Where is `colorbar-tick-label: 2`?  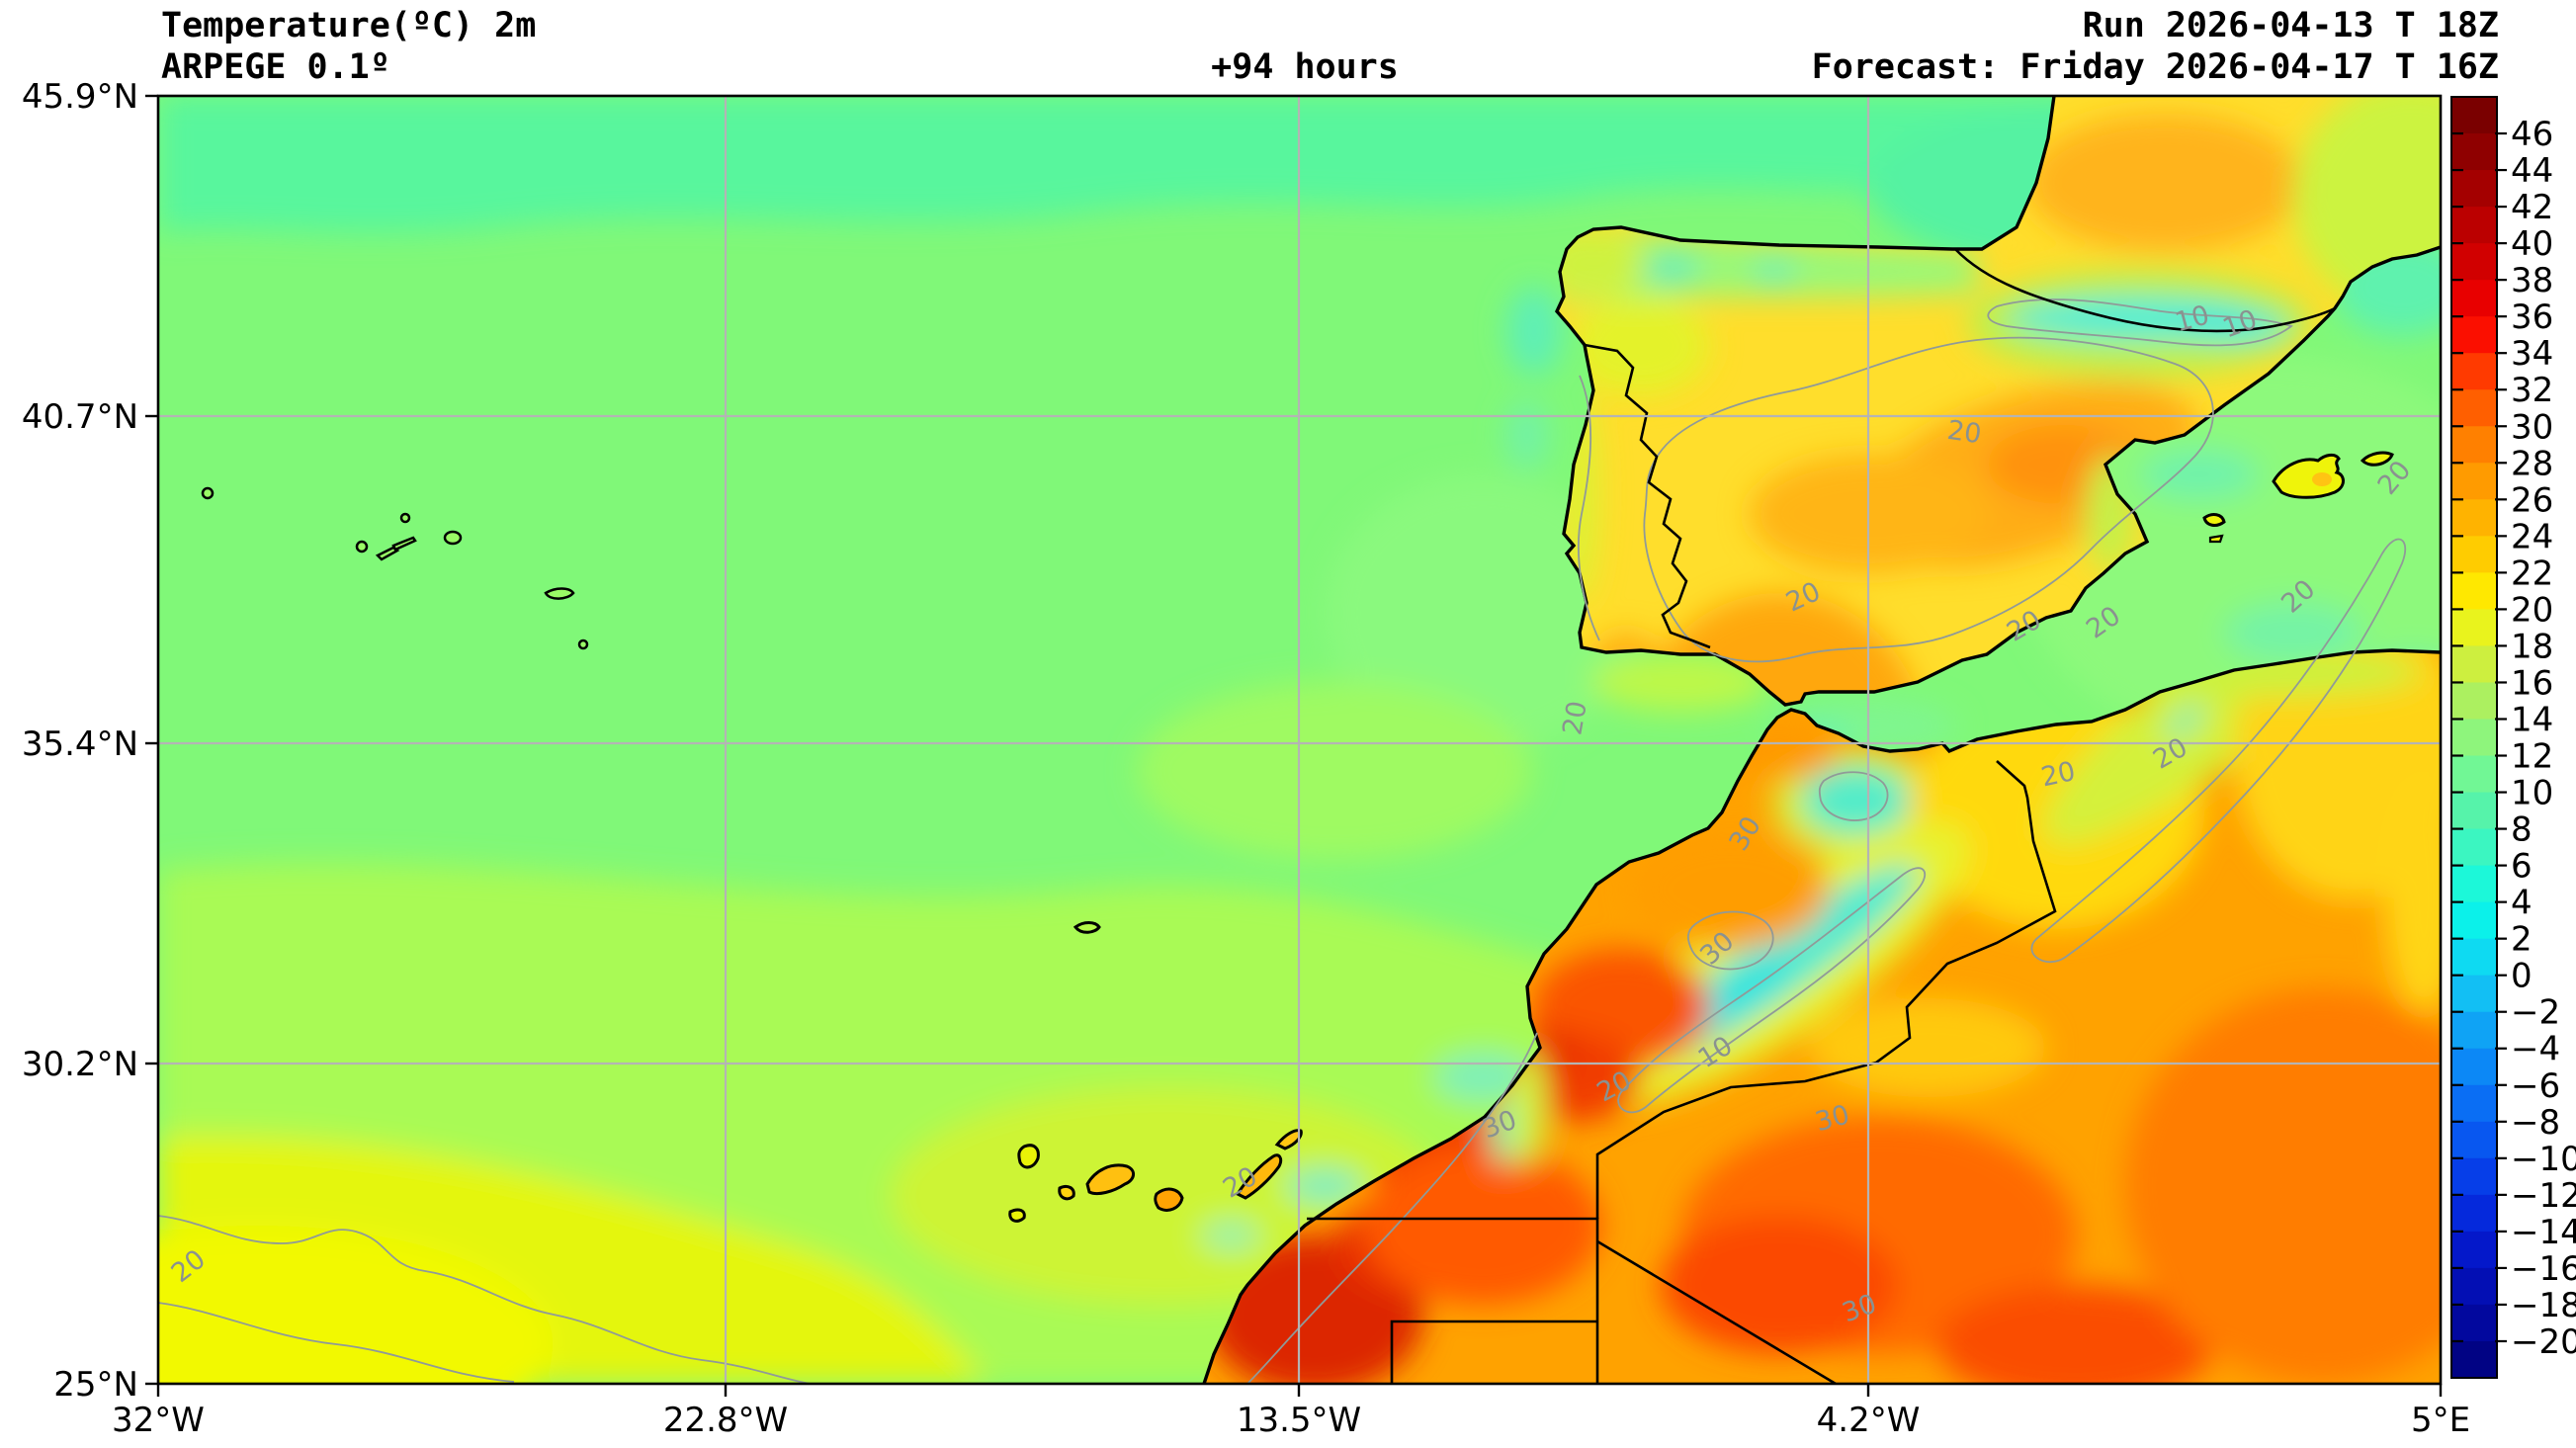 colorbar-tick-label: 2 is located at coordinates (2522, 940).